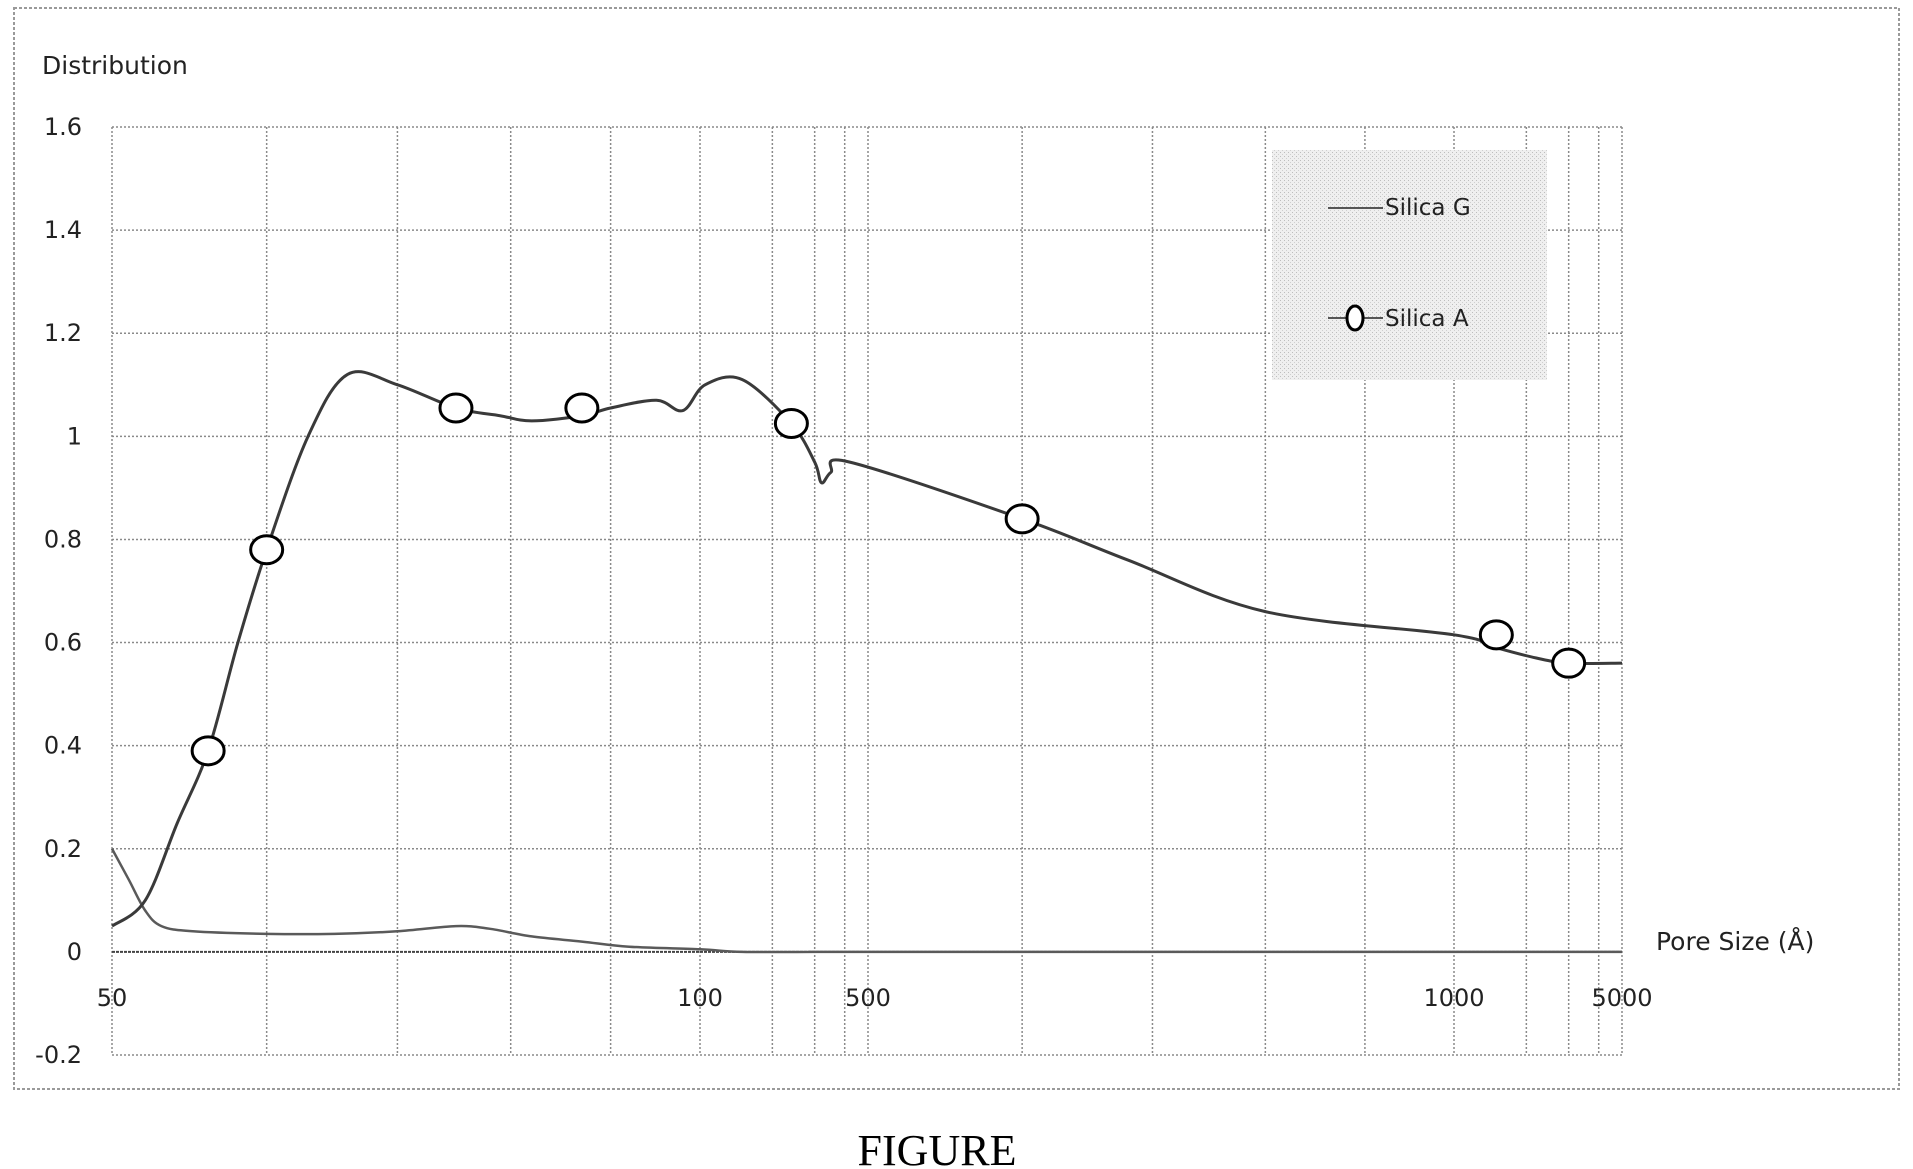 Image resolution: width=1913 pixels, height=1169 pixels. What do you see at coordinates (63, 746) in the screenshot?
I see `y-tick-label: 0.4` at bounding box center [63, 746].